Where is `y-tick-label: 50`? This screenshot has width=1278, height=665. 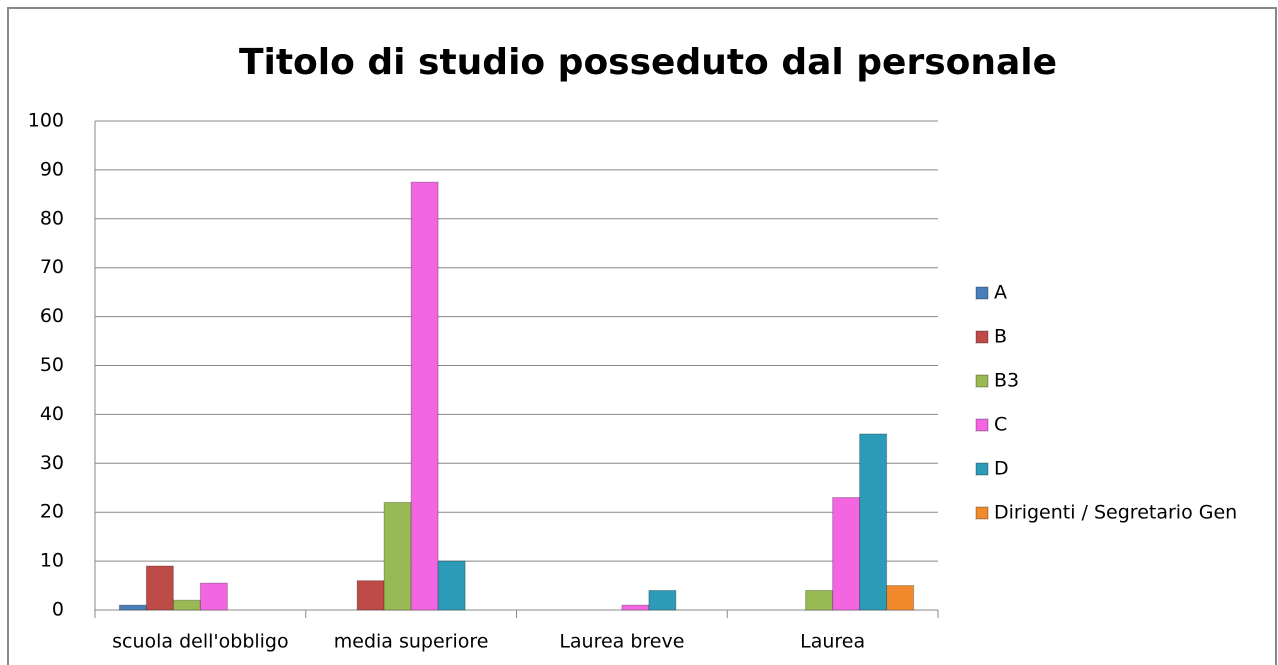 y-tick-label: 50 is located at coordinates (52, 365).